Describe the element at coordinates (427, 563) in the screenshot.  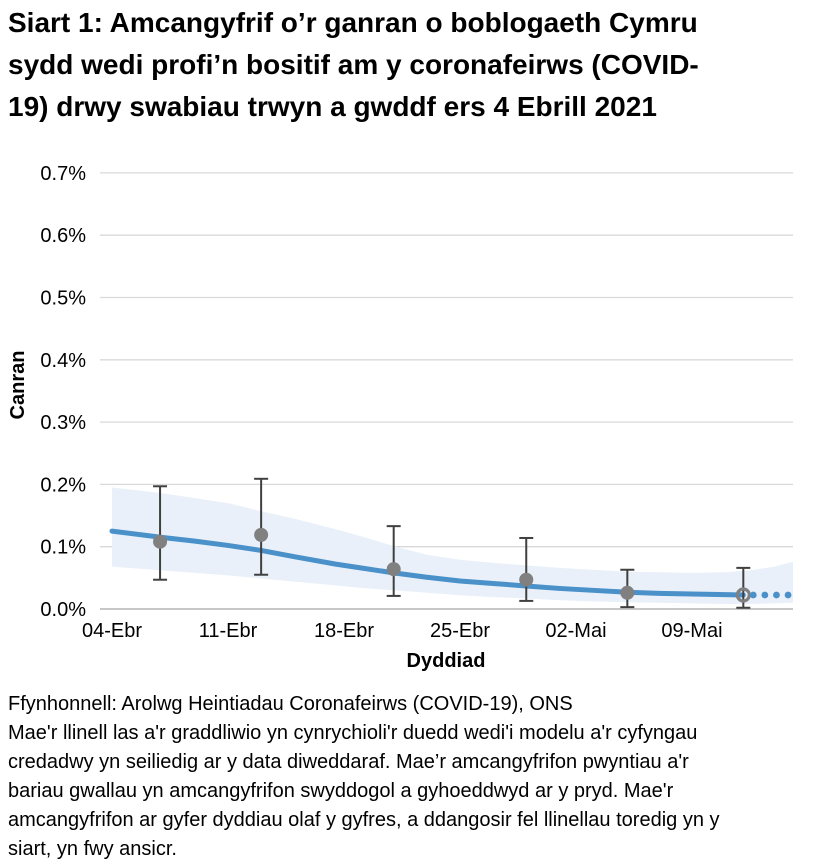
I see `trend-line` at that location.